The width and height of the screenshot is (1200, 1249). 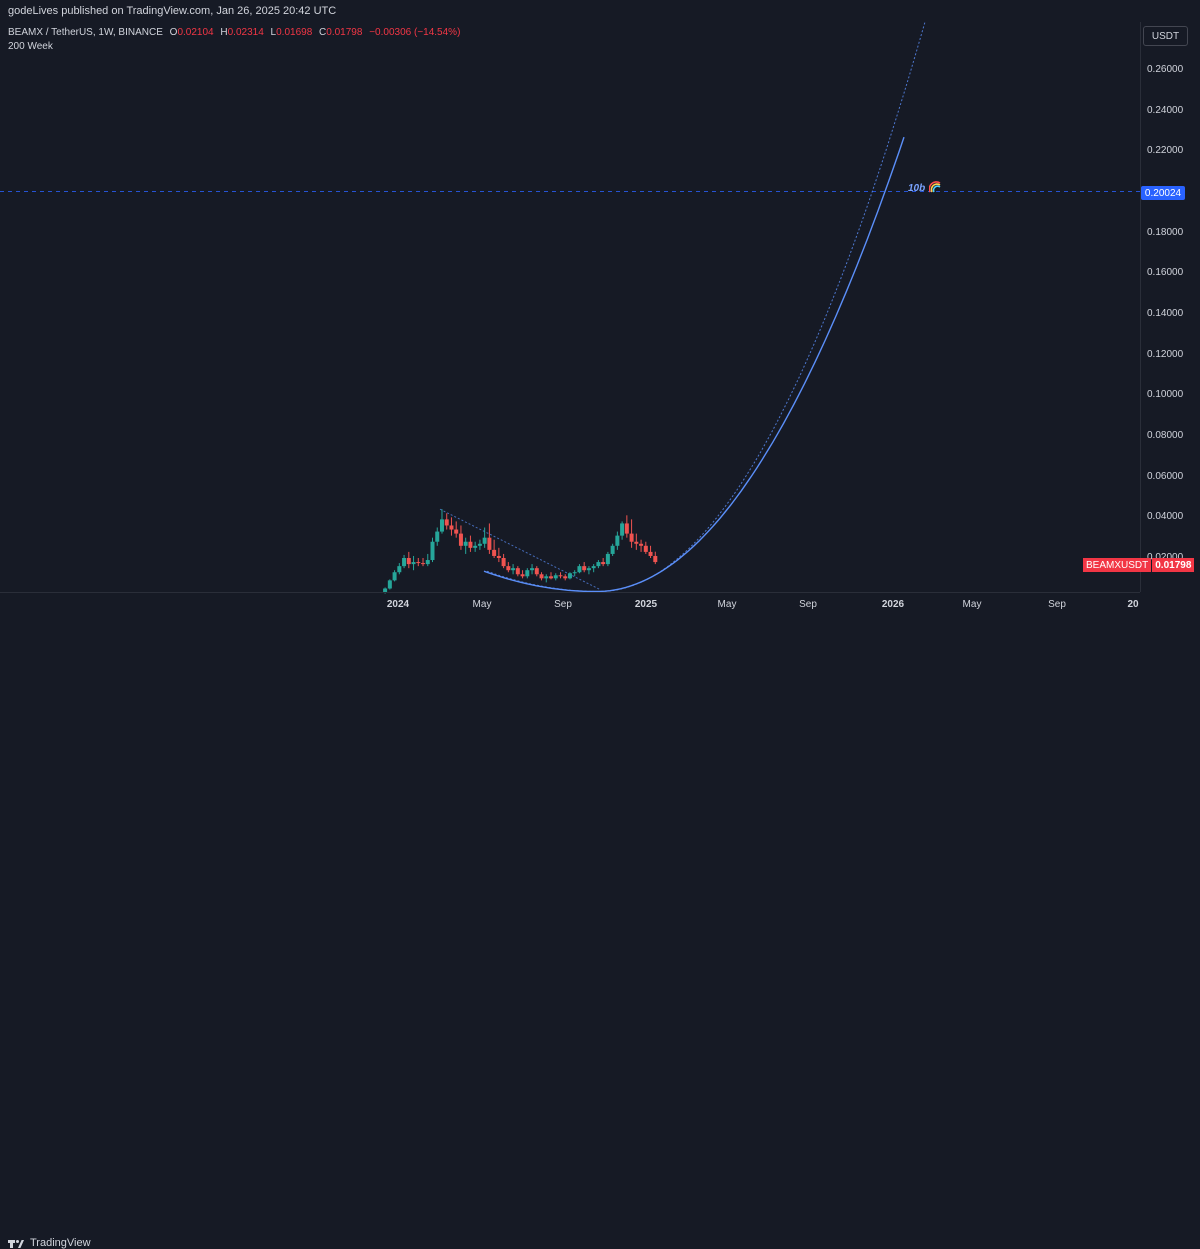 What do you see at coordinates (1165, 557) in the screenshot?
I see `price-tick-label: 0.02000` at bounding box center [1165, 557].